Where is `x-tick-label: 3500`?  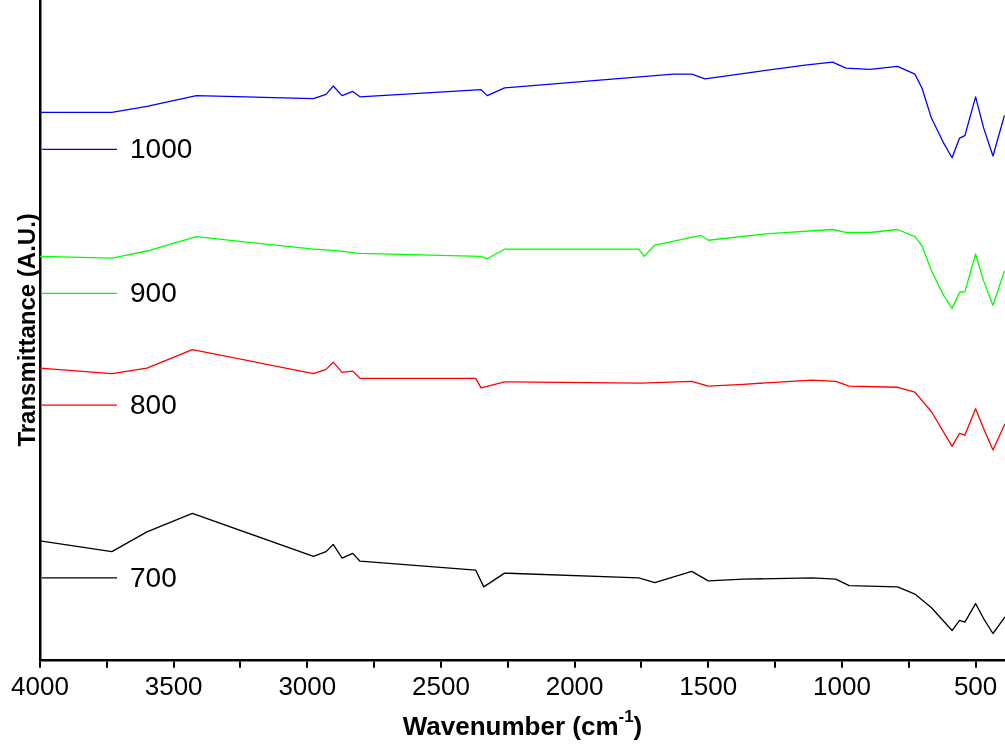
x-tick-label: 3500 is located at coordinates (173, 685).